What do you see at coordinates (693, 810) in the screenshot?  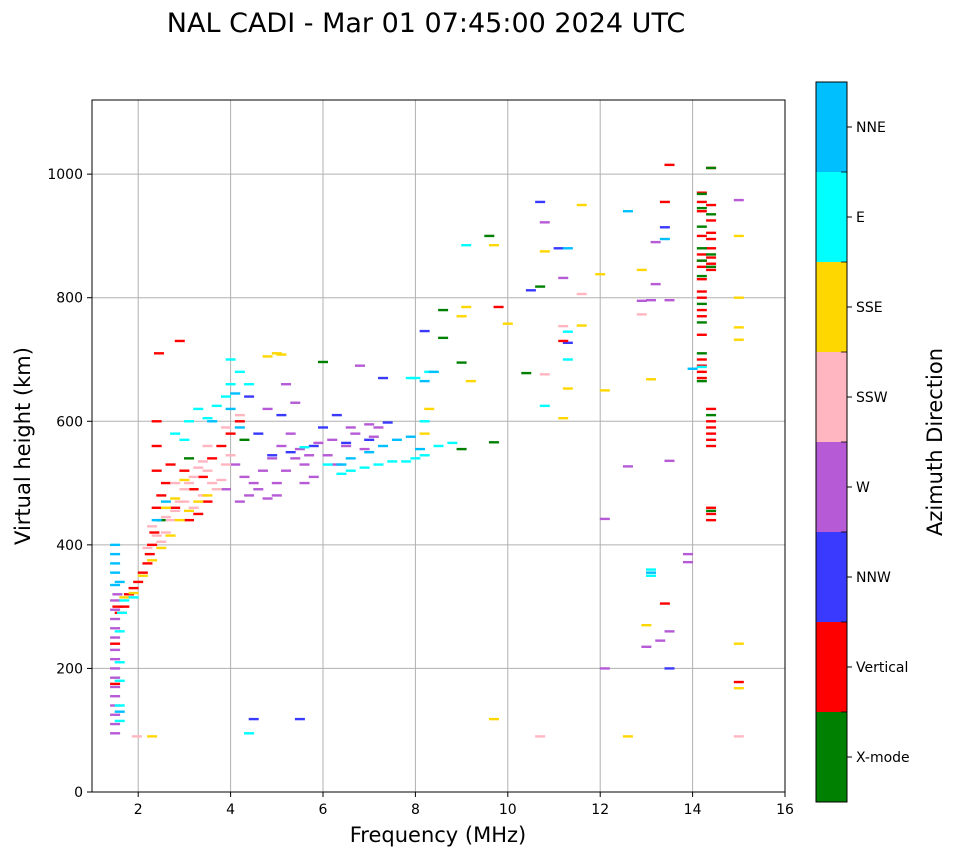 I see `x-tick-label: 14` at bounding box center [693, 810].